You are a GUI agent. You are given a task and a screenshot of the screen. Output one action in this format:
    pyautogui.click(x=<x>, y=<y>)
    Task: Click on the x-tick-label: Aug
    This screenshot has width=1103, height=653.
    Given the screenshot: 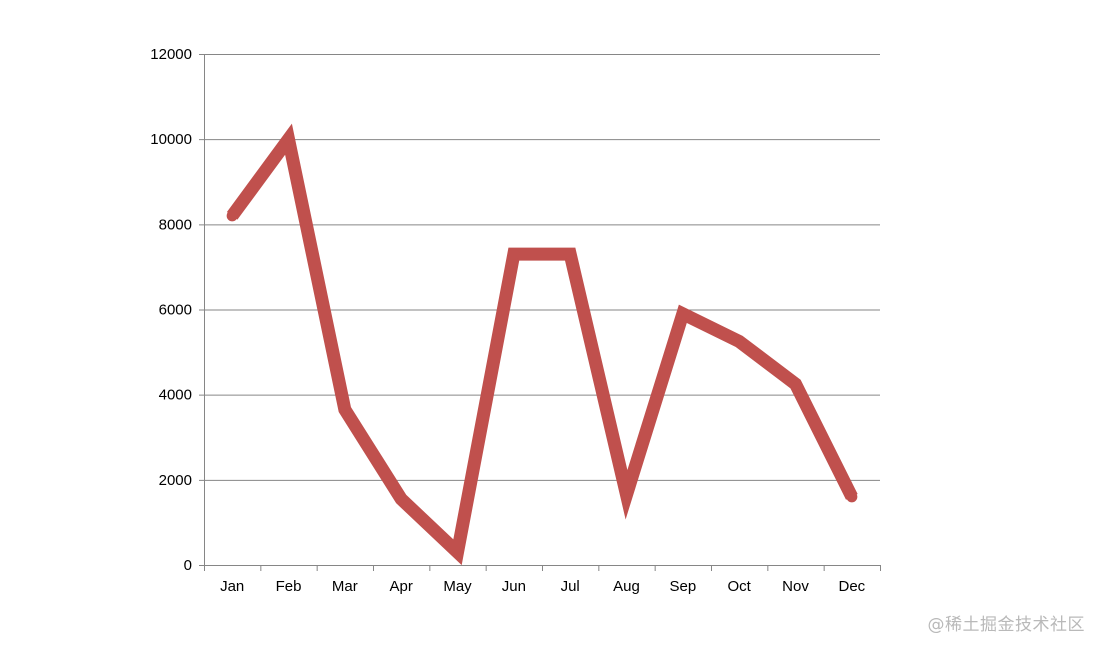 What is the action you would take?
    pyautogui.click(x=626, y=586)
    